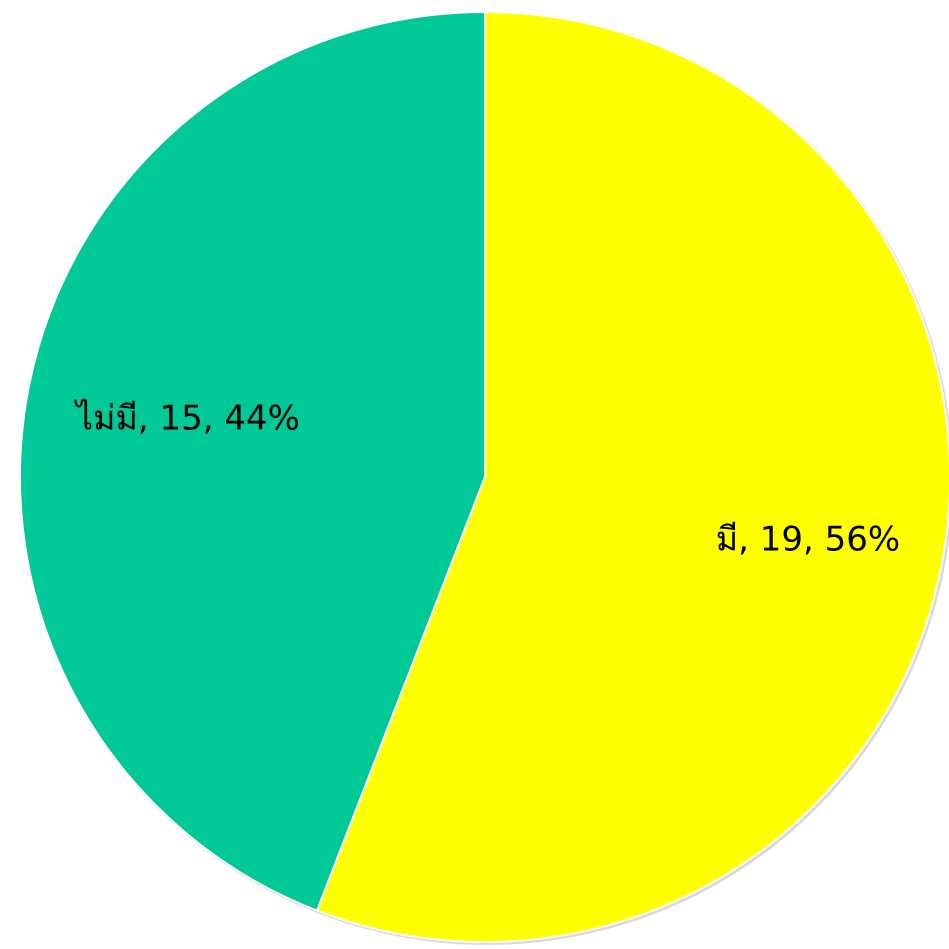 Image resolution: width=949 pixels, height=949 pixels. I want to click on data-label-mee: มี, 19, 56%, so click(808, 540).